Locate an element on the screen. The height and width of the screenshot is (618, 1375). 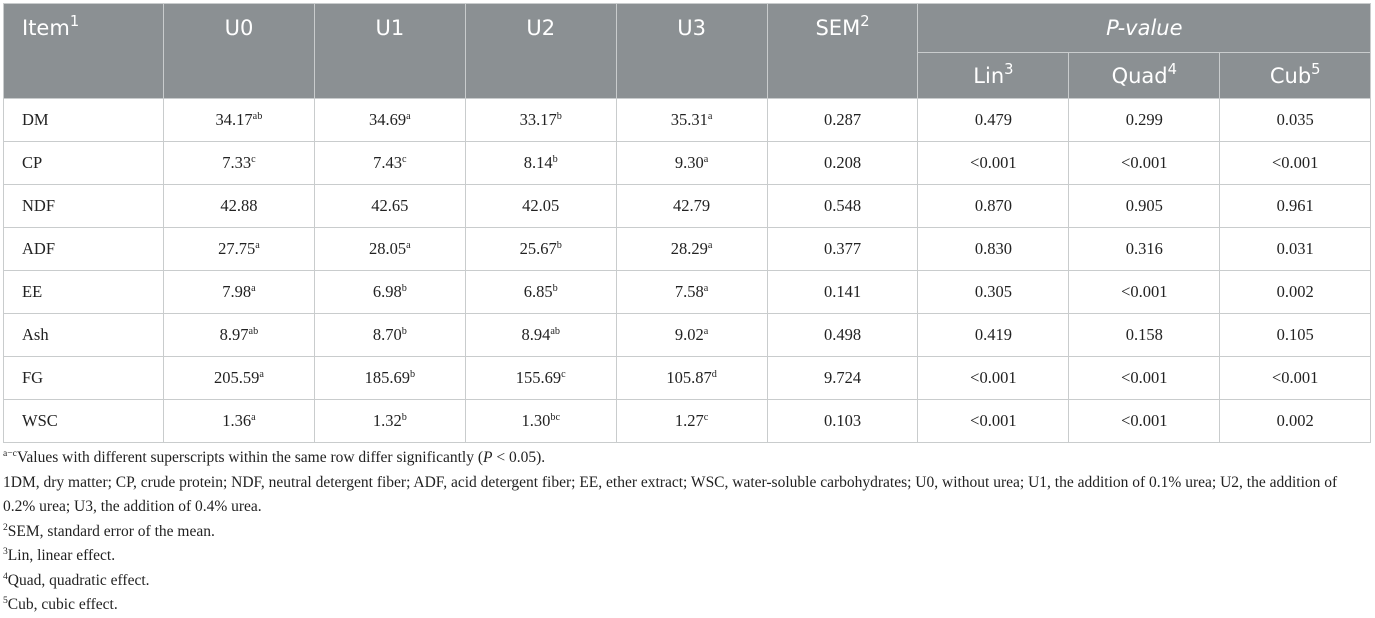
table-cell: 8.14b is located at coordinates (540, 163).